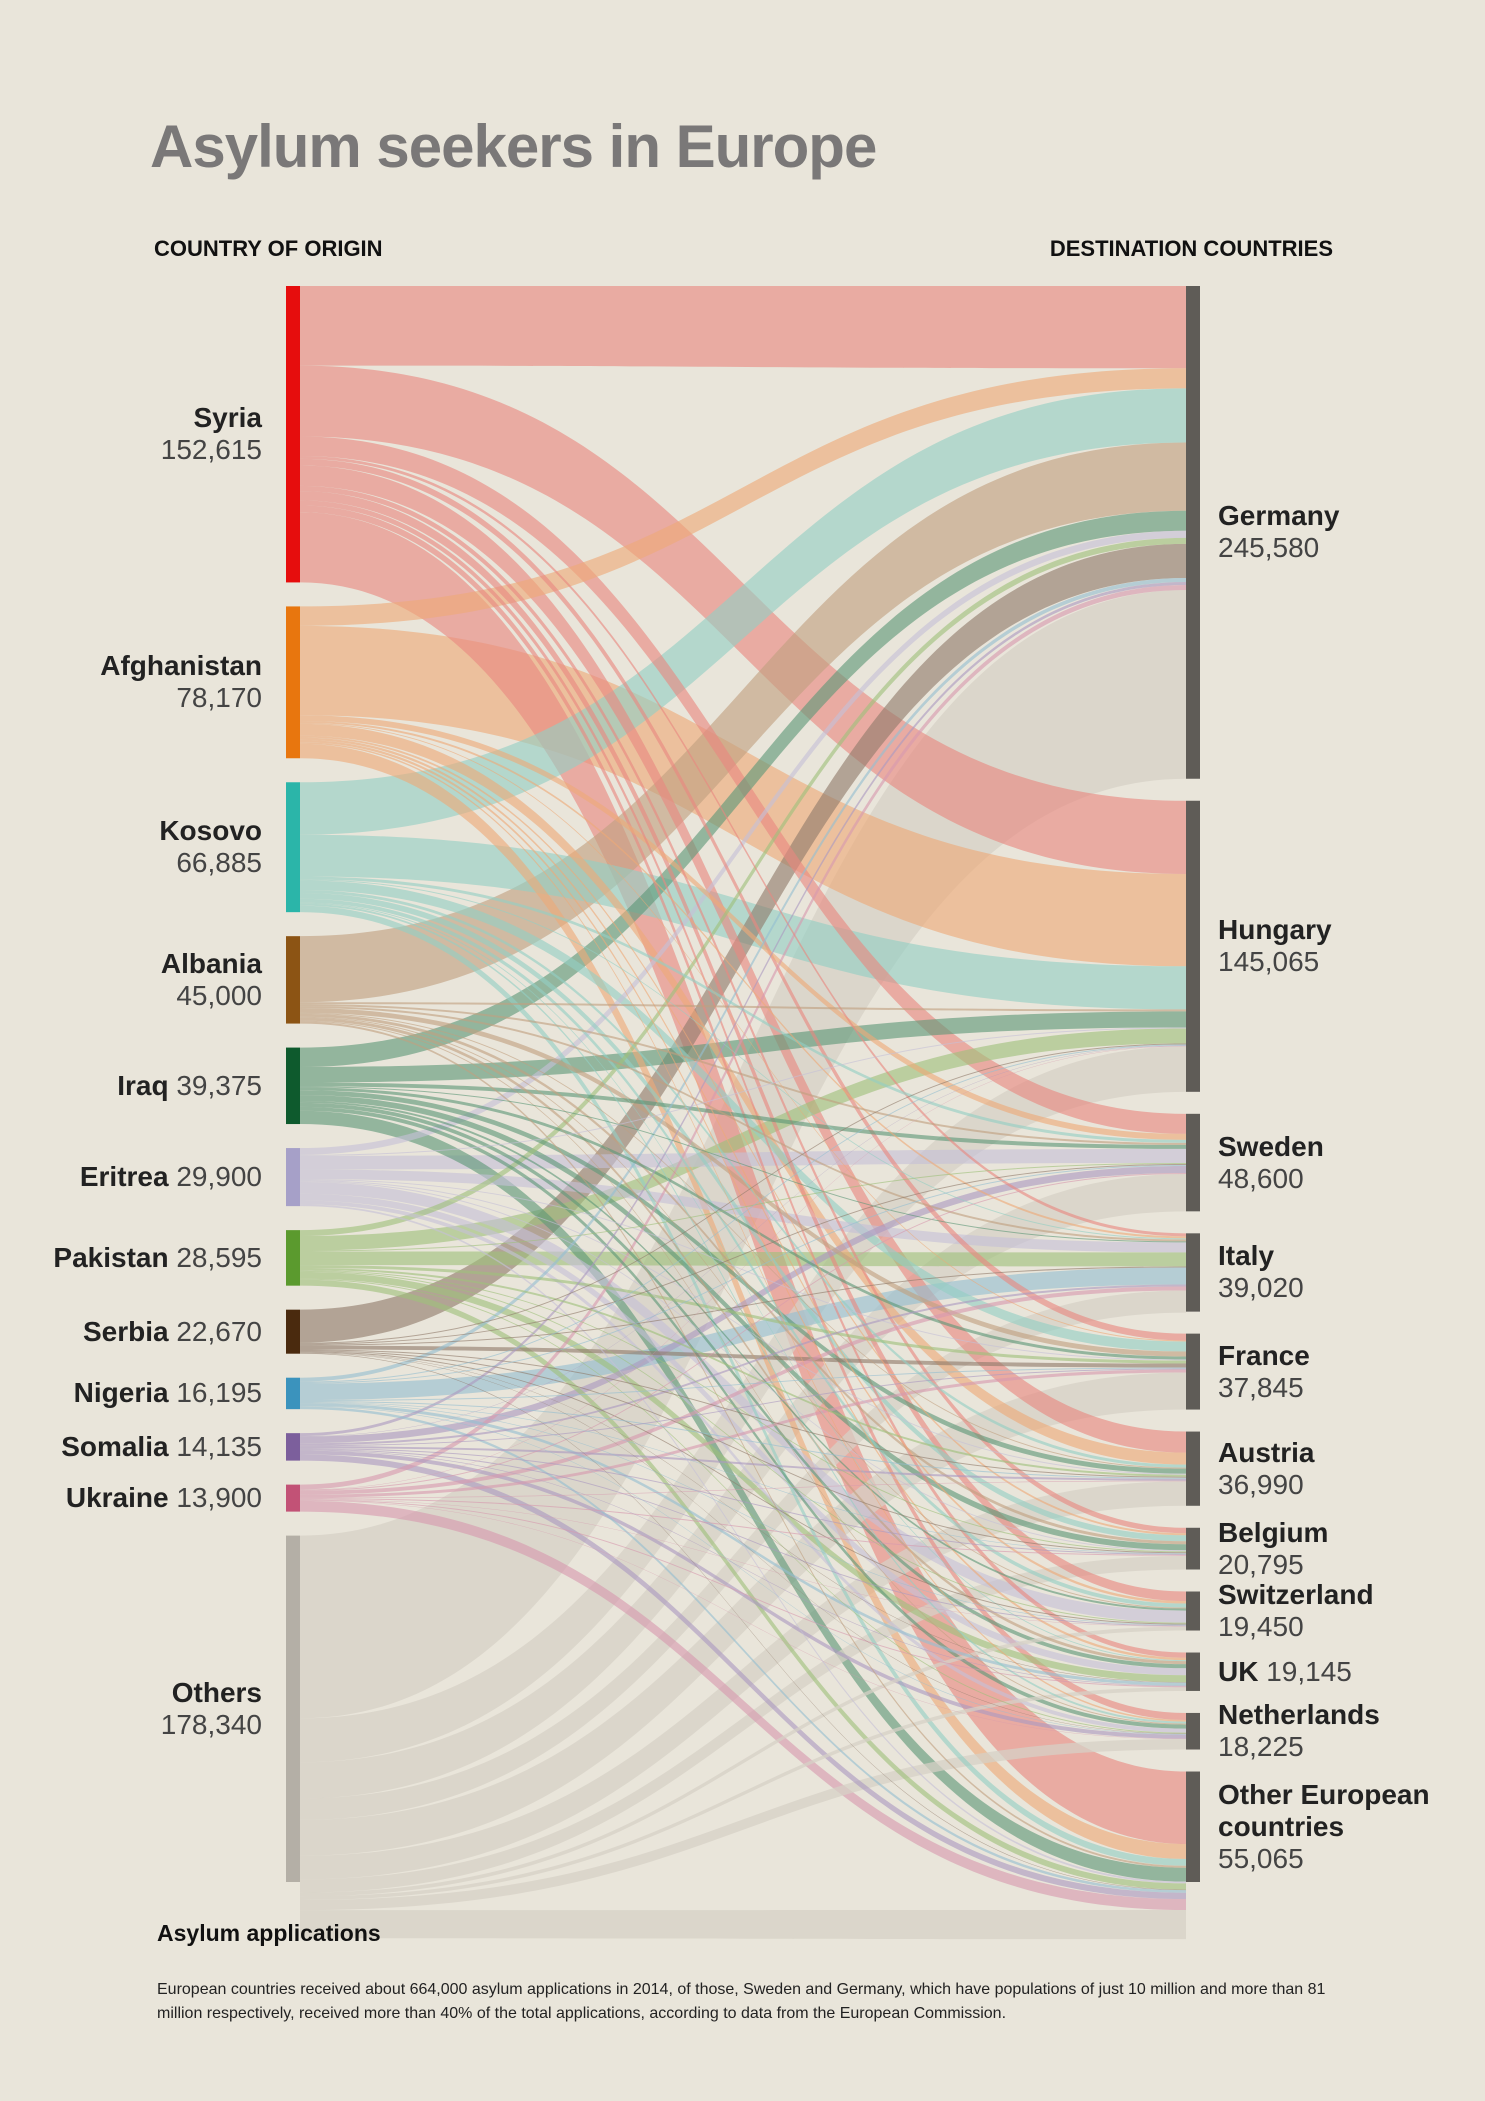  I want to click on flow-eritrea-to-france, so click(743, 1270).